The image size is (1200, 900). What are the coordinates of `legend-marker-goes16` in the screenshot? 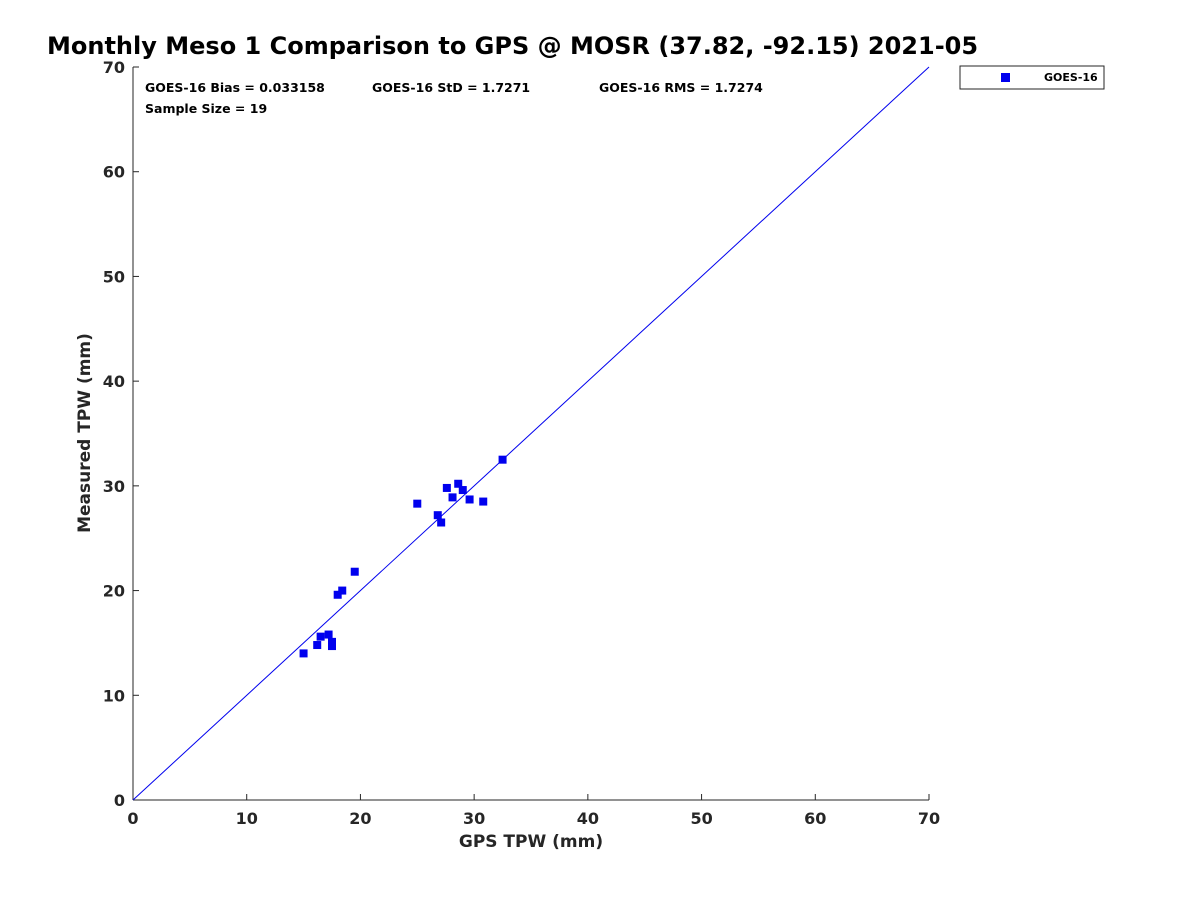 It's located at (1005, 77).